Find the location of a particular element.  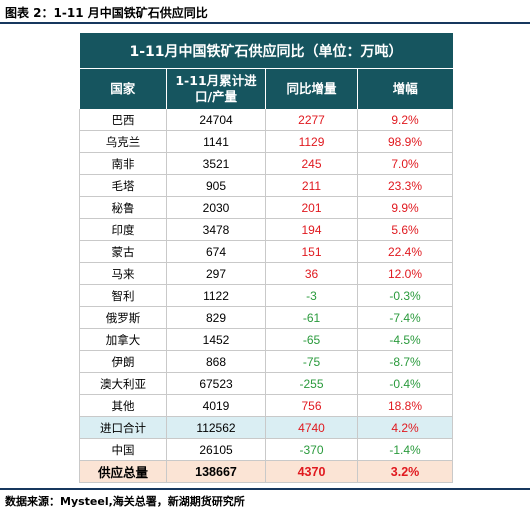

cell-pct: -1.4% is located at coordinates (405, 449).